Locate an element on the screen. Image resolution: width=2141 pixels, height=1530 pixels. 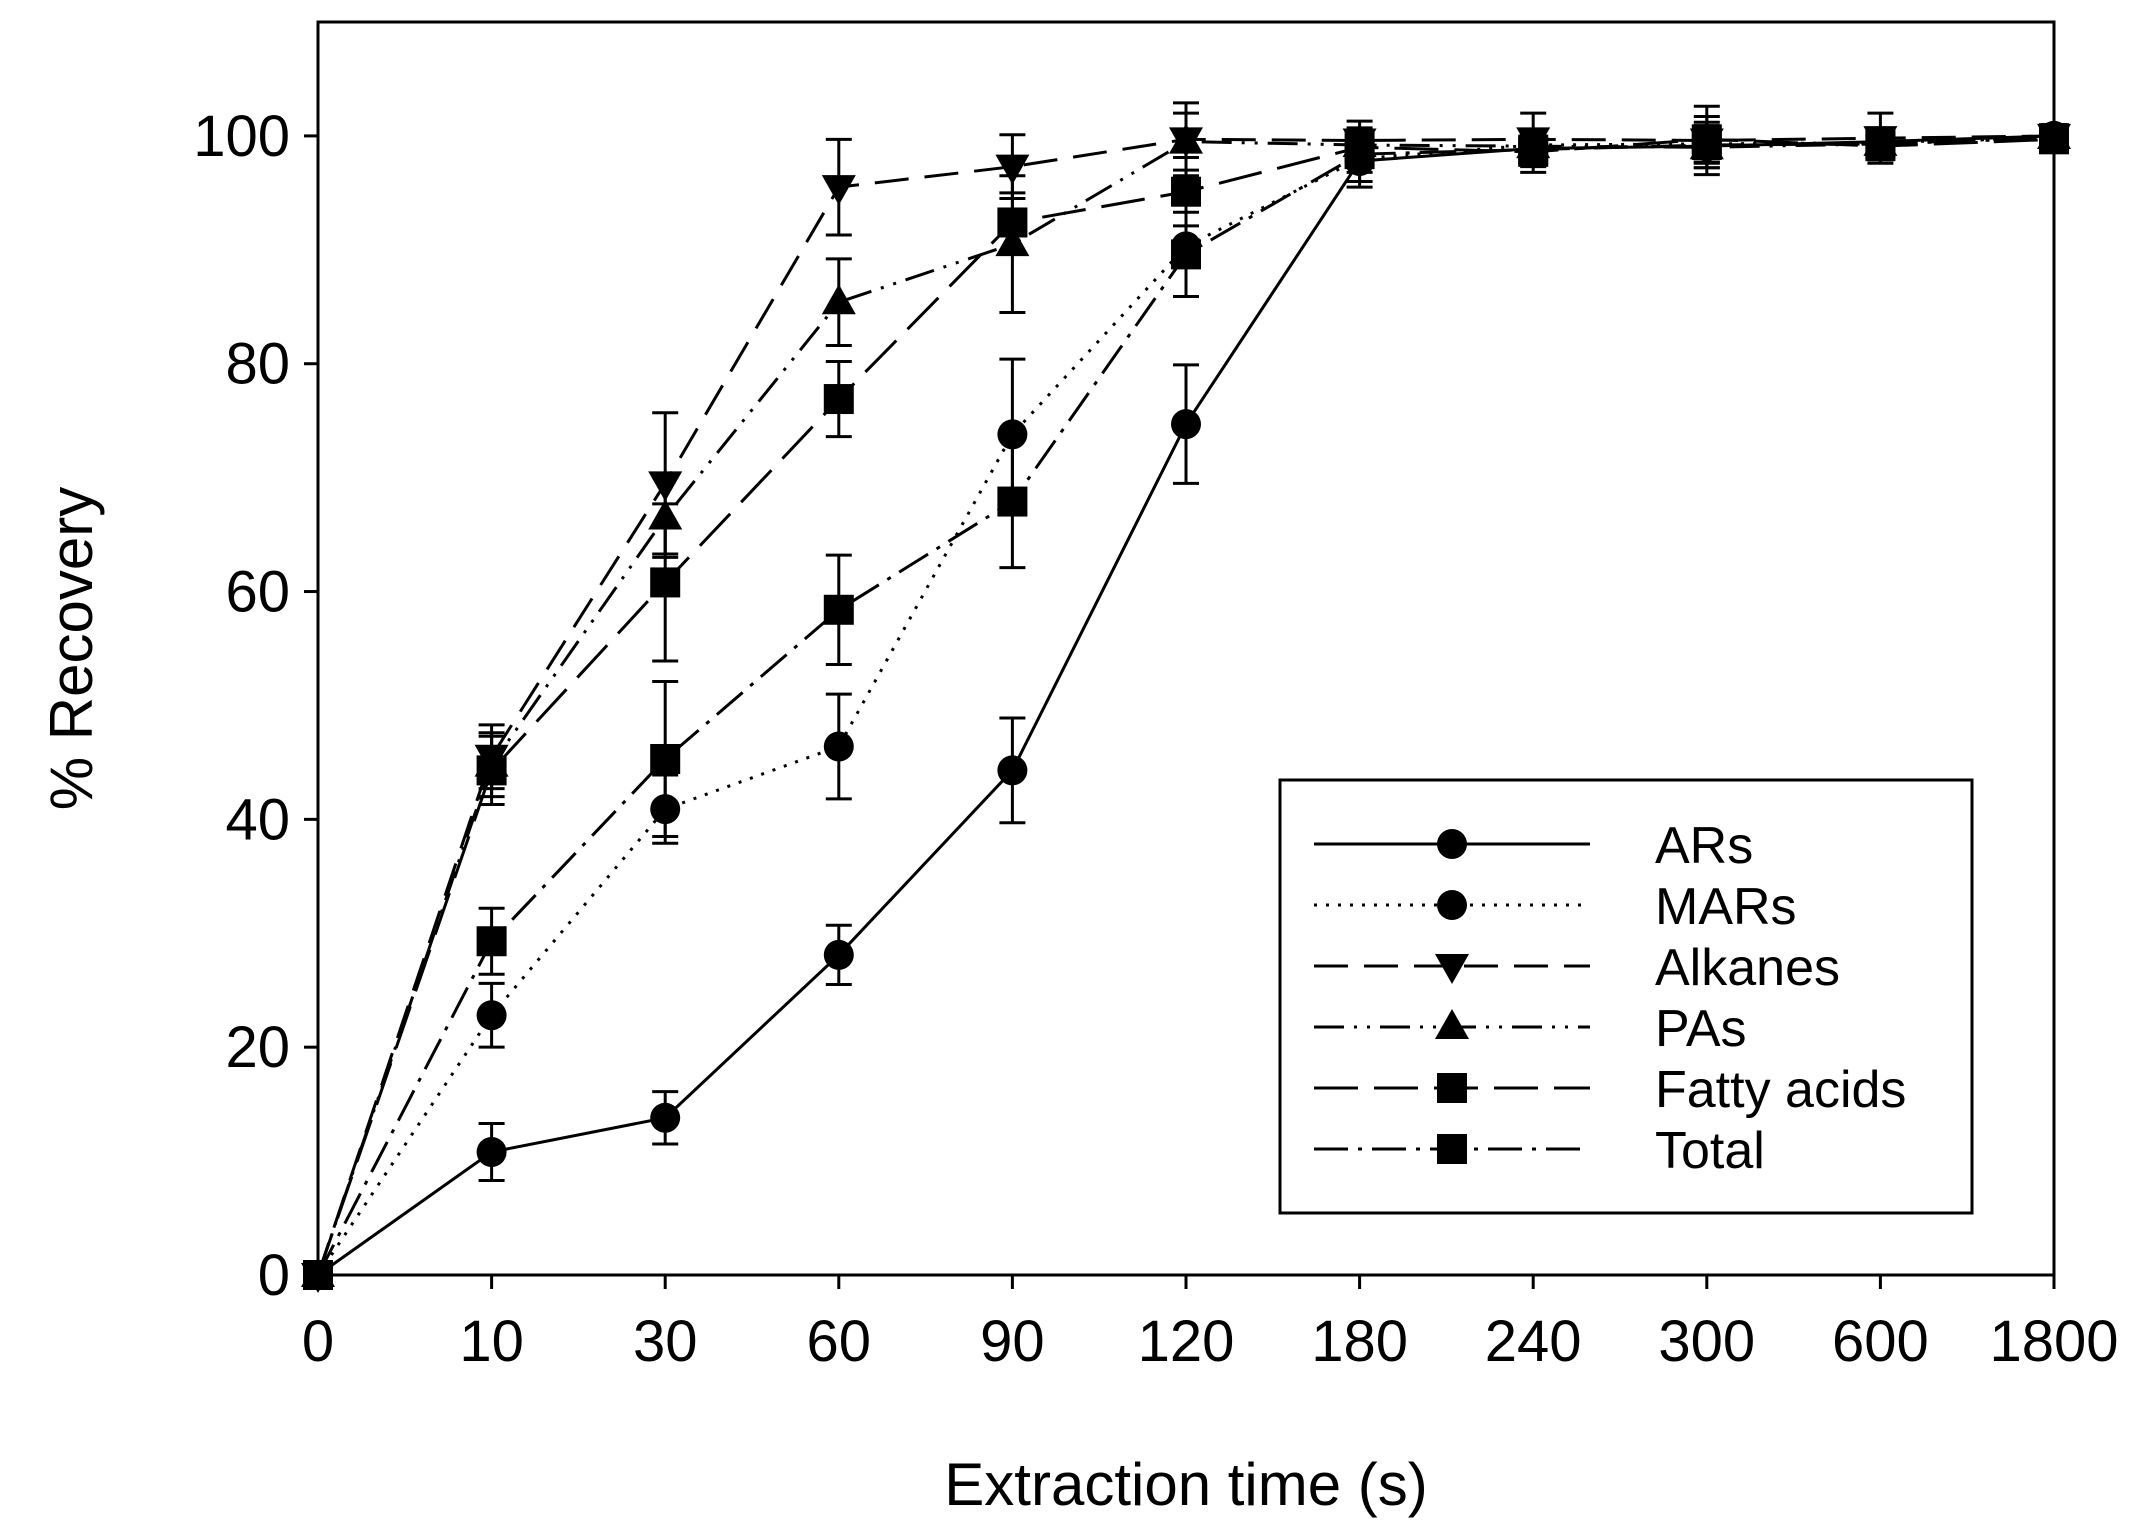
legend-marker-total is located at coordinates (1452, 1149).